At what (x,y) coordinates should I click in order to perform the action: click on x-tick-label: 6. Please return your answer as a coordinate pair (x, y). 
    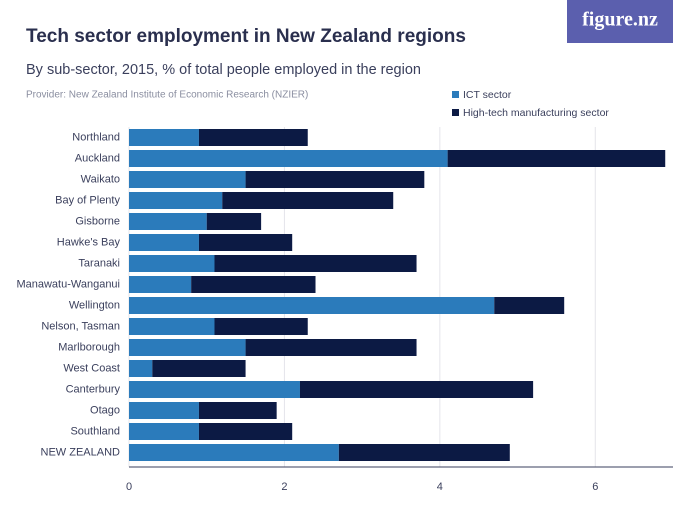
    Looking at the image, I should click on (595, 487).